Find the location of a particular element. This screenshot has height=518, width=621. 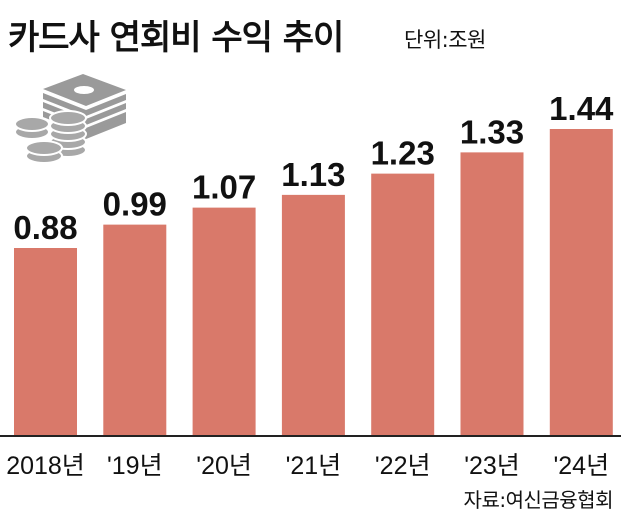

value-label-1: 0.99 is located at coordinates (135, 204).